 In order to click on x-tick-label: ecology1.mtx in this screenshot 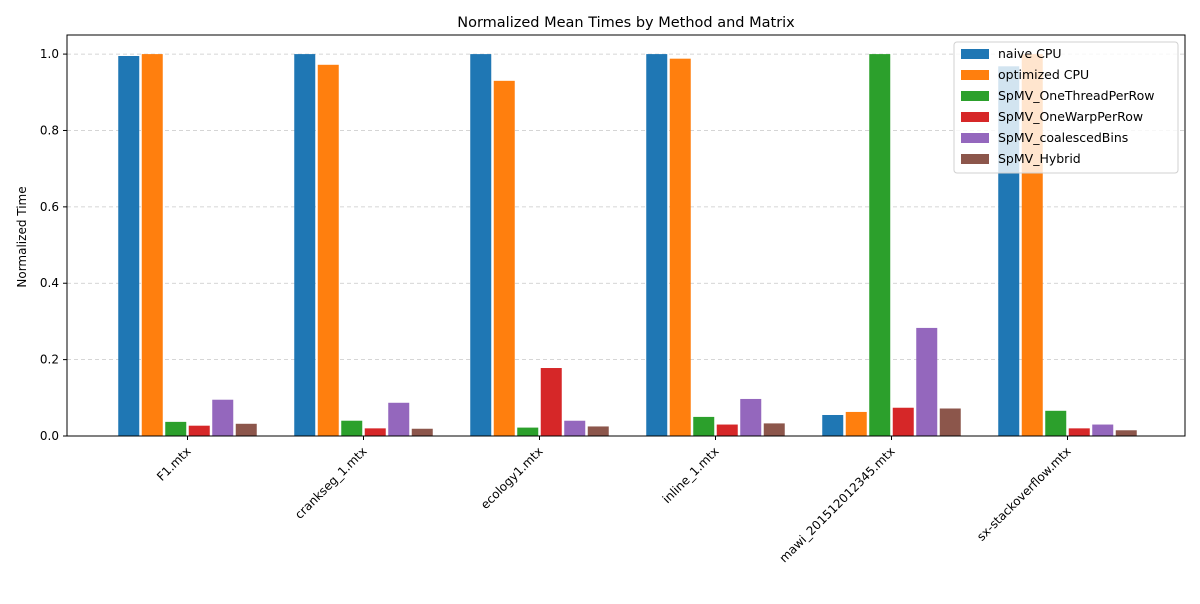, I will do `click(512, 478)`.